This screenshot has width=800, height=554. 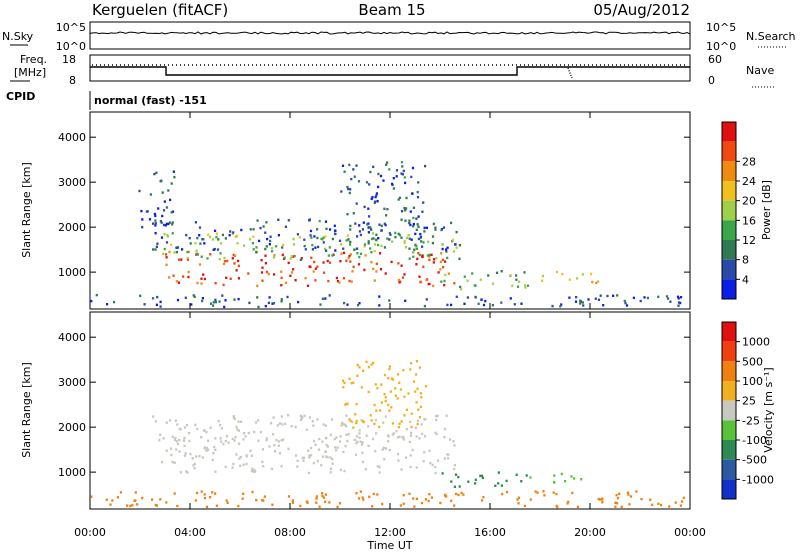 What do you see at coordinates (570, 73) in the screenshot?
I see `nave-blip` at bounding box center [570, 73].